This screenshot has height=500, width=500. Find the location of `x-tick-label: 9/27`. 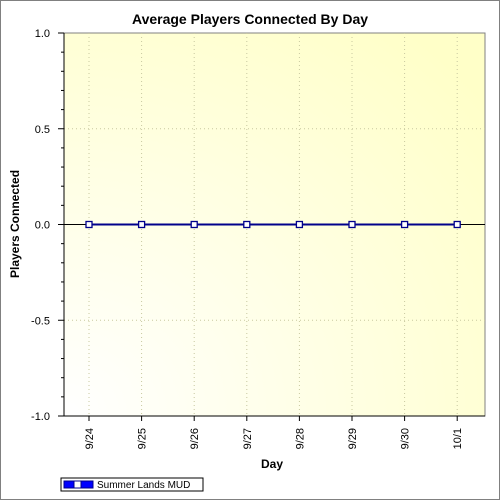

x-tick-label: 9/27 is located at coordinates (248, 438).